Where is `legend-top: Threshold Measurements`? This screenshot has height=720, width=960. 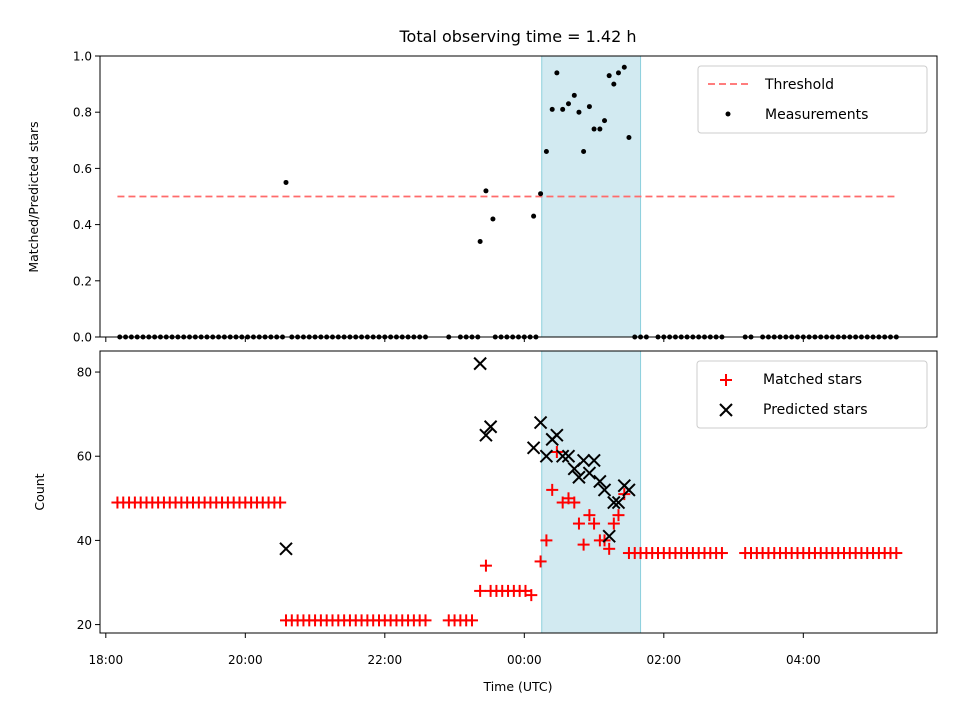
legend-top: Threshold Measurements is located at coordinates (812, 99).